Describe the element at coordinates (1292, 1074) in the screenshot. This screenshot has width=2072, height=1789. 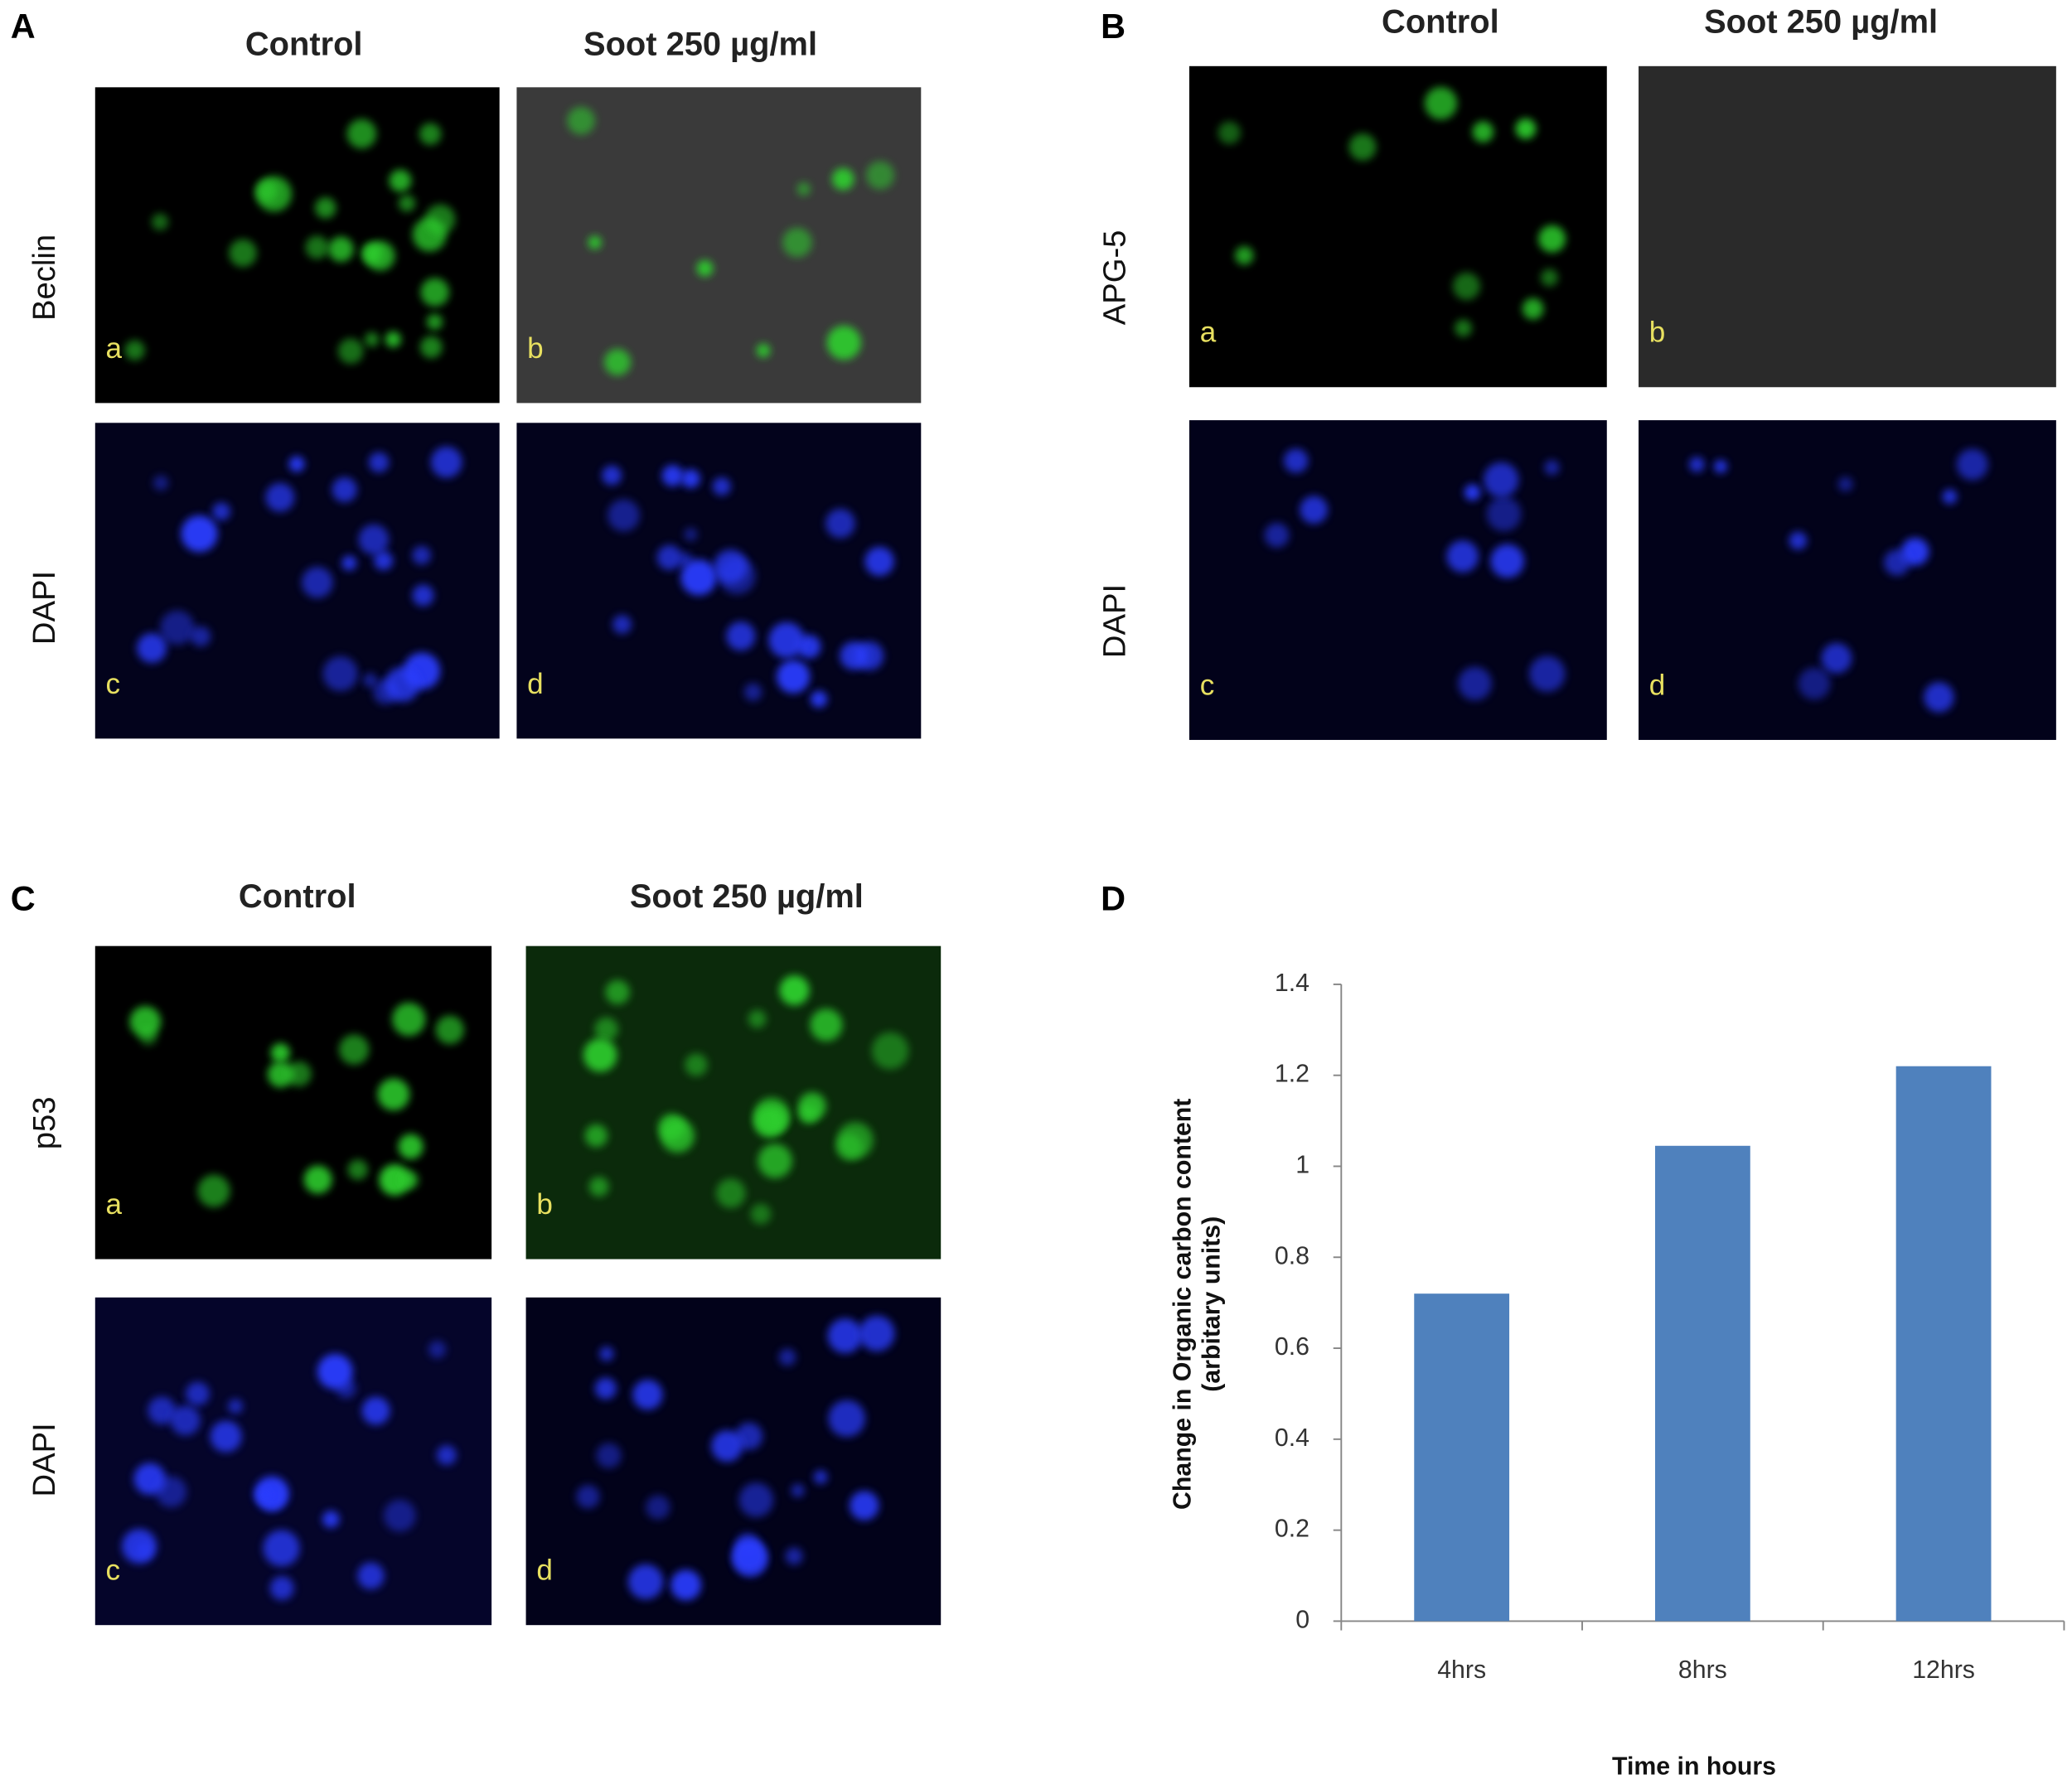
I see `y-tick-label: 1.2` at that location.